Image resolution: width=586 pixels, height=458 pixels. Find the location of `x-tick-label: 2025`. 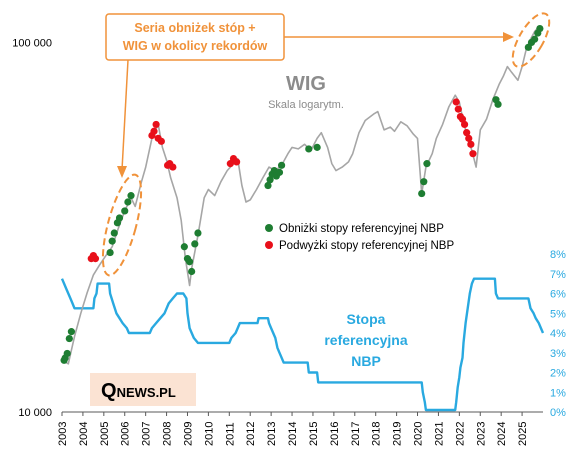

x-tick-label: 2025 is located at coordinates (523, 434).